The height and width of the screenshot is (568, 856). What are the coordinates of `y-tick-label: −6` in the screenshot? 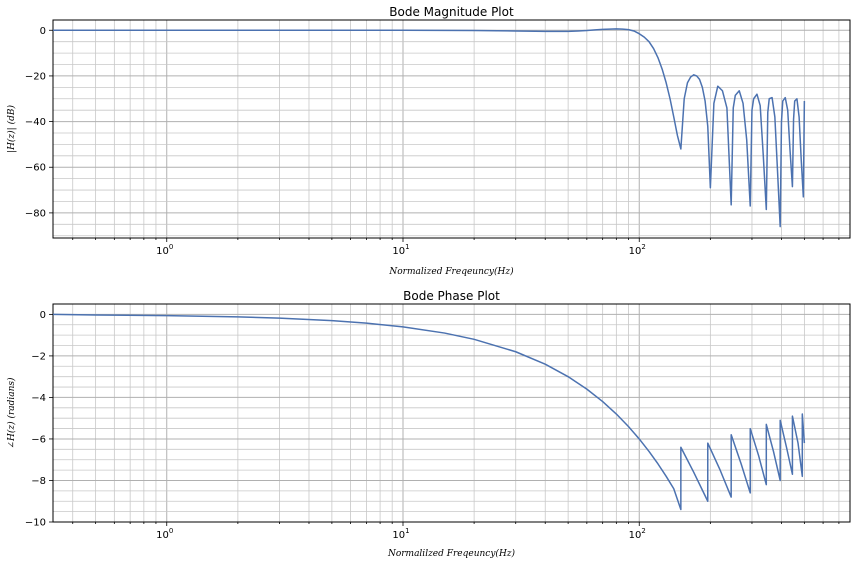 It's located at (38, 439).